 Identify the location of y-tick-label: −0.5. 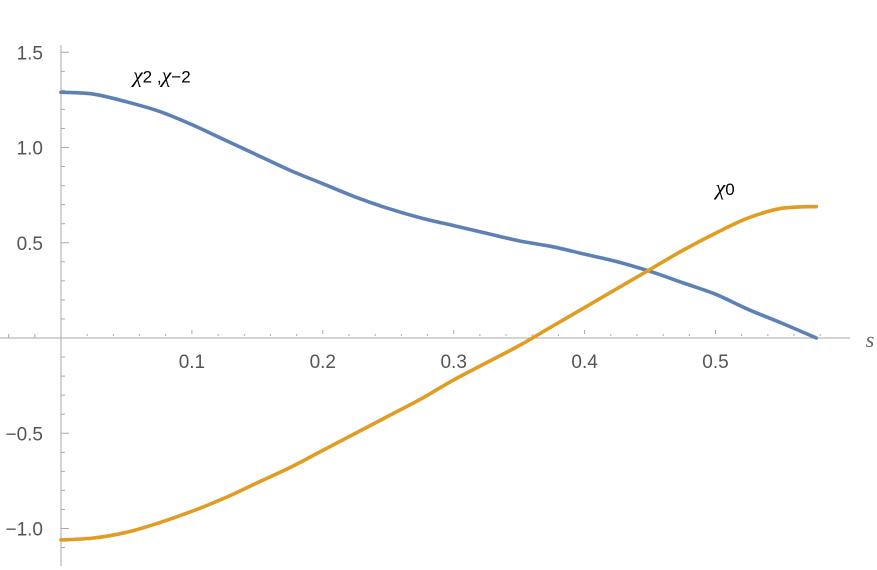
(24, 434).